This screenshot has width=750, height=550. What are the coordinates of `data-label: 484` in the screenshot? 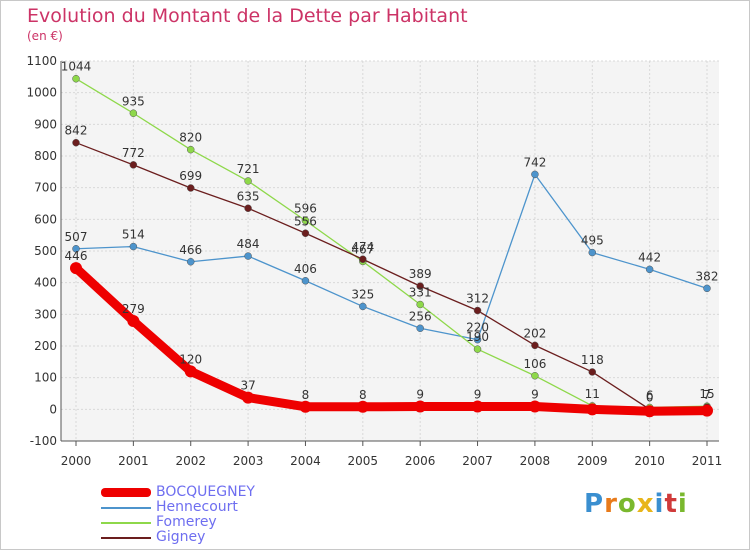 It's located at (248, 244).